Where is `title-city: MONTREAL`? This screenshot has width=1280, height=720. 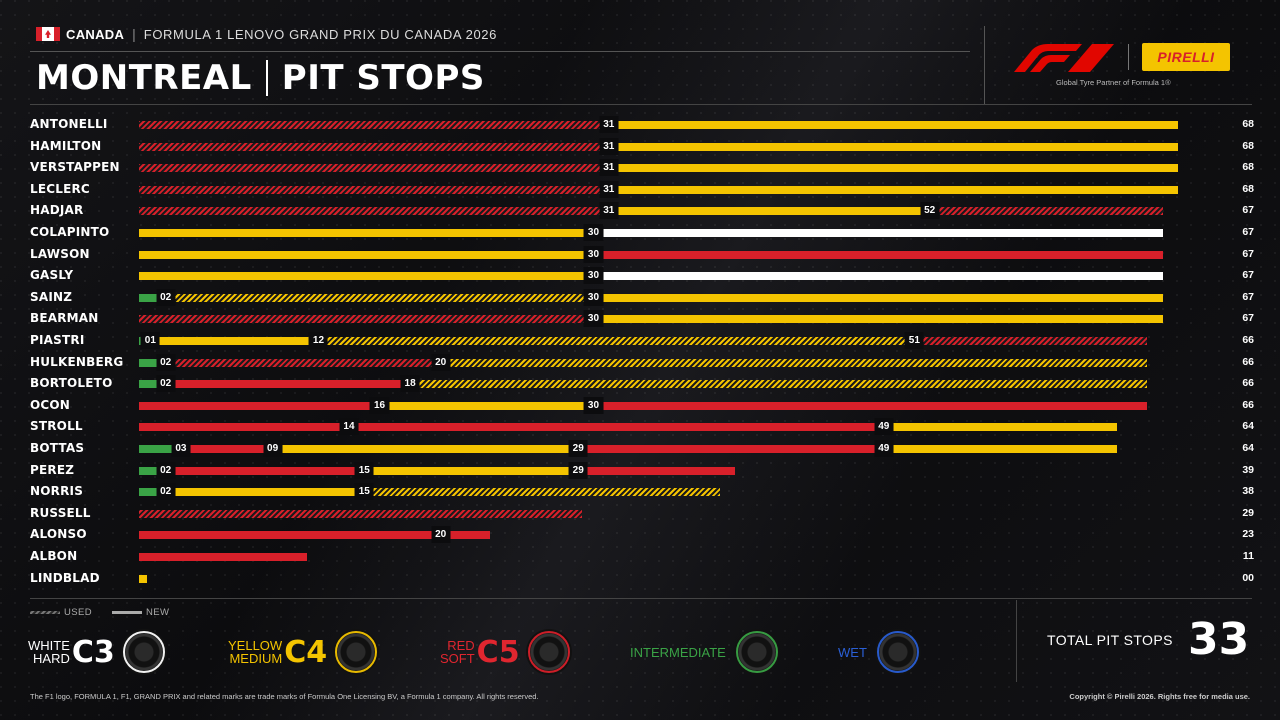
title-city: MONTREAL is located at coordinates (144, 78).